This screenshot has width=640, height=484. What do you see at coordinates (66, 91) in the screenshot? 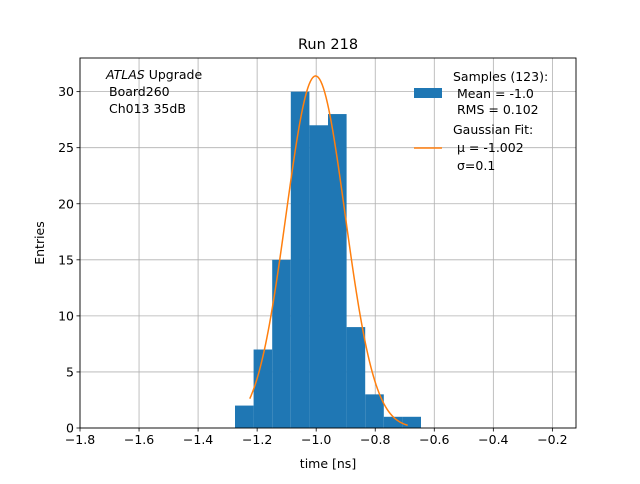
I see `y-tick-label-6: 30` at bounding box center [66, 91].